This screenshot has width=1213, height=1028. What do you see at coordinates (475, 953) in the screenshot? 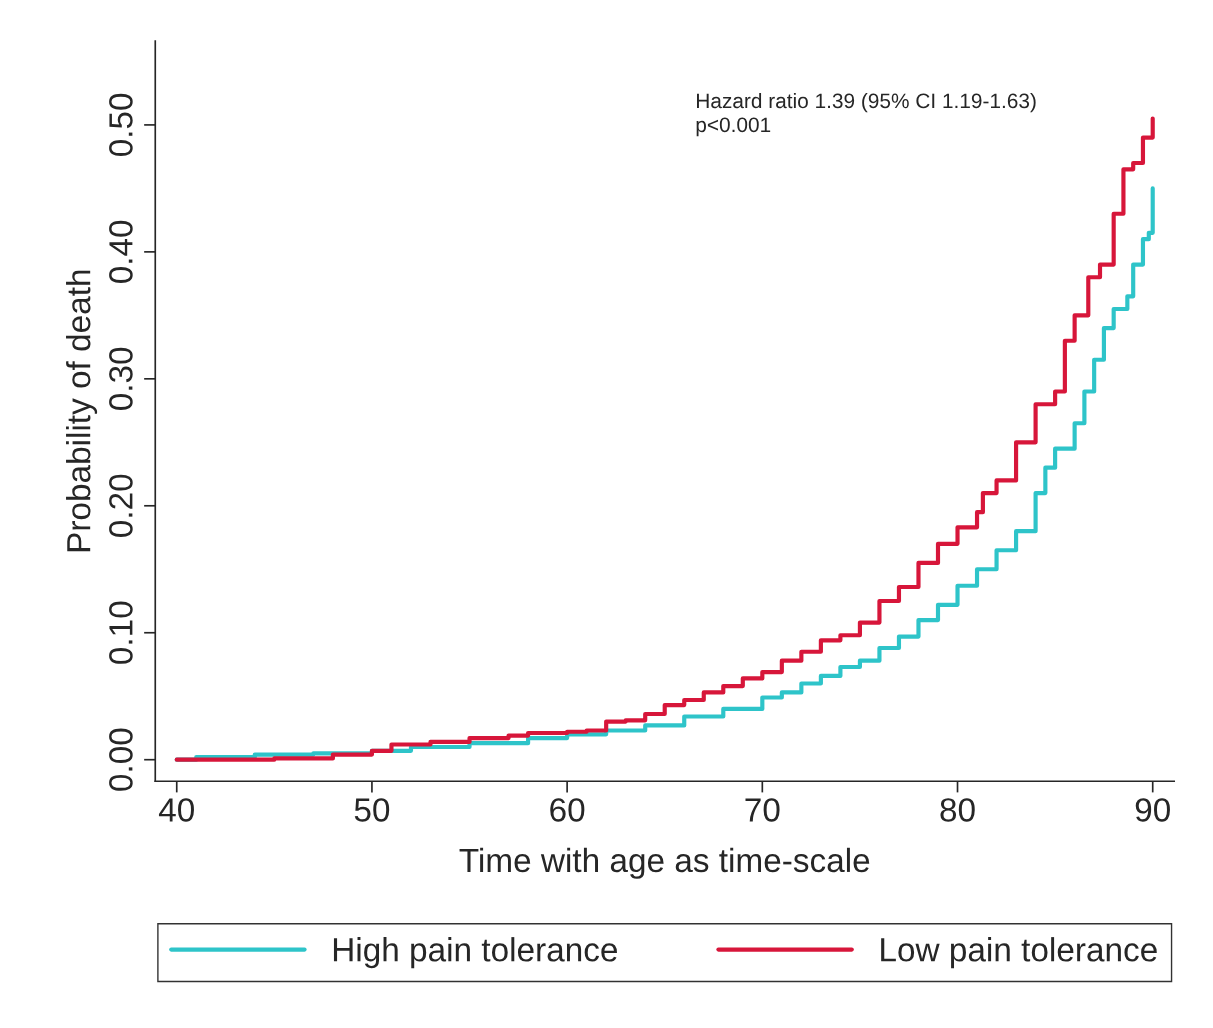
I see `legend-label: High pain tolerance` at bounding box center [475, 953].